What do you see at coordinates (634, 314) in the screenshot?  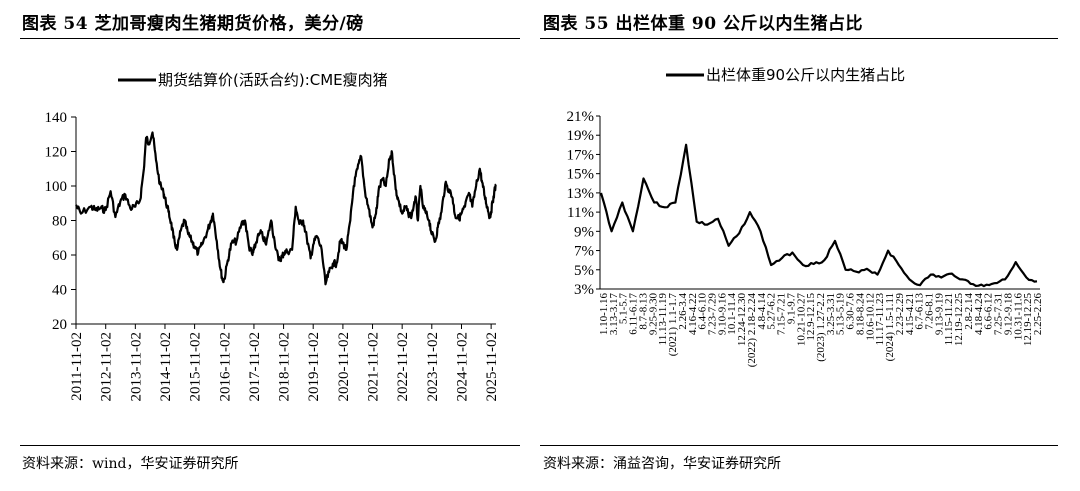 I see `x-tick-label: 6.11-6.17` at bounding box center [634, 314].